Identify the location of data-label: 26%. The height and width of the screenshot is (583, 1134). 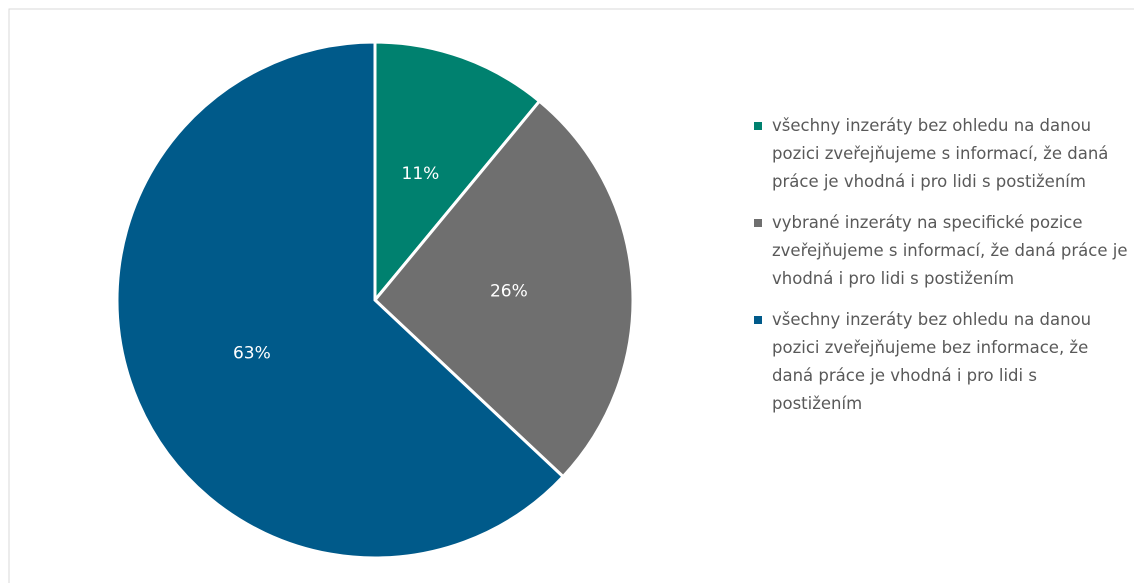
(509, 292).